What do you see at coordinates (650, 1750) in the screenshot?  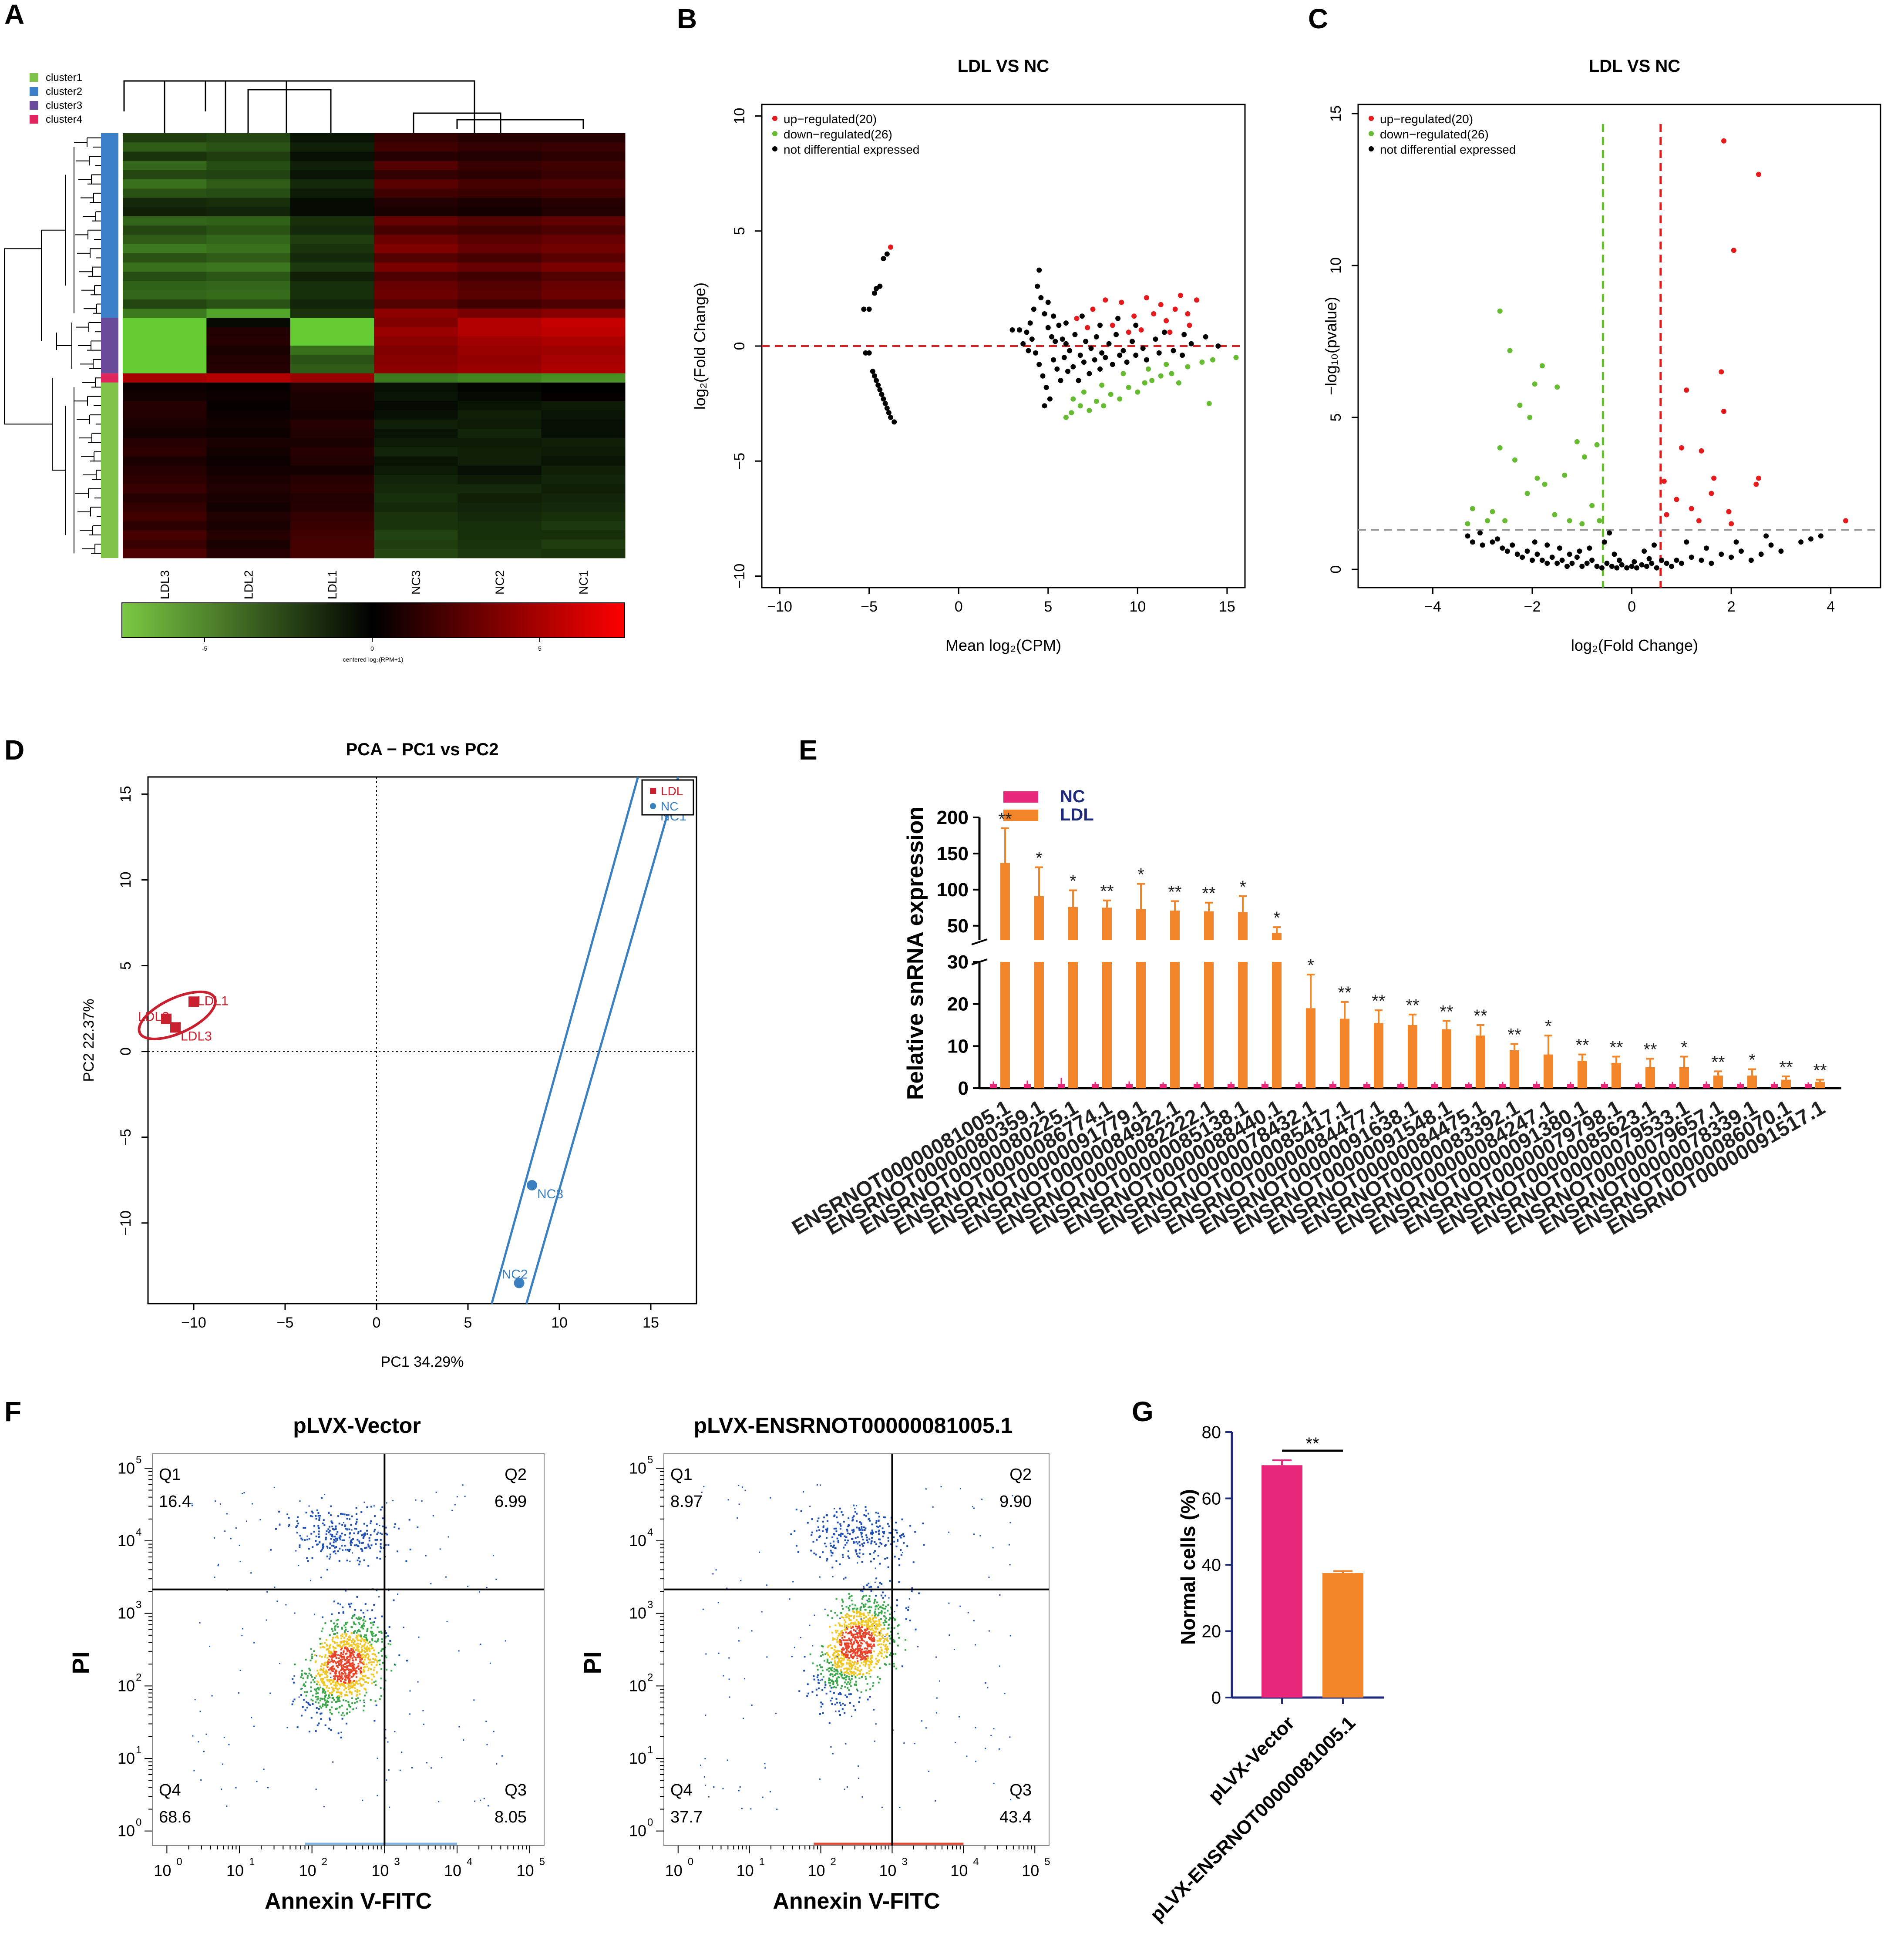 I see `y-tick-exponent: 1` at bounding box center [650, 1750].